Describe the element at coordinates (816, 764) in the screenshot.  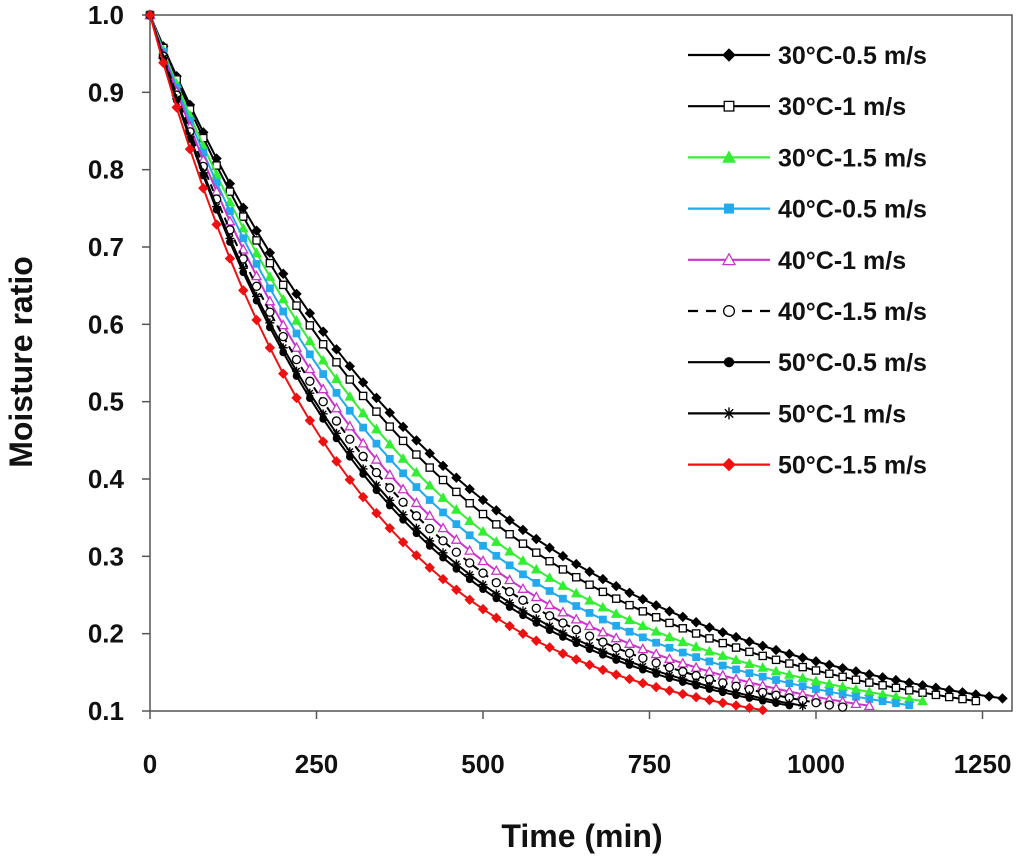
I see `x-tick-label: 1000` at that location.